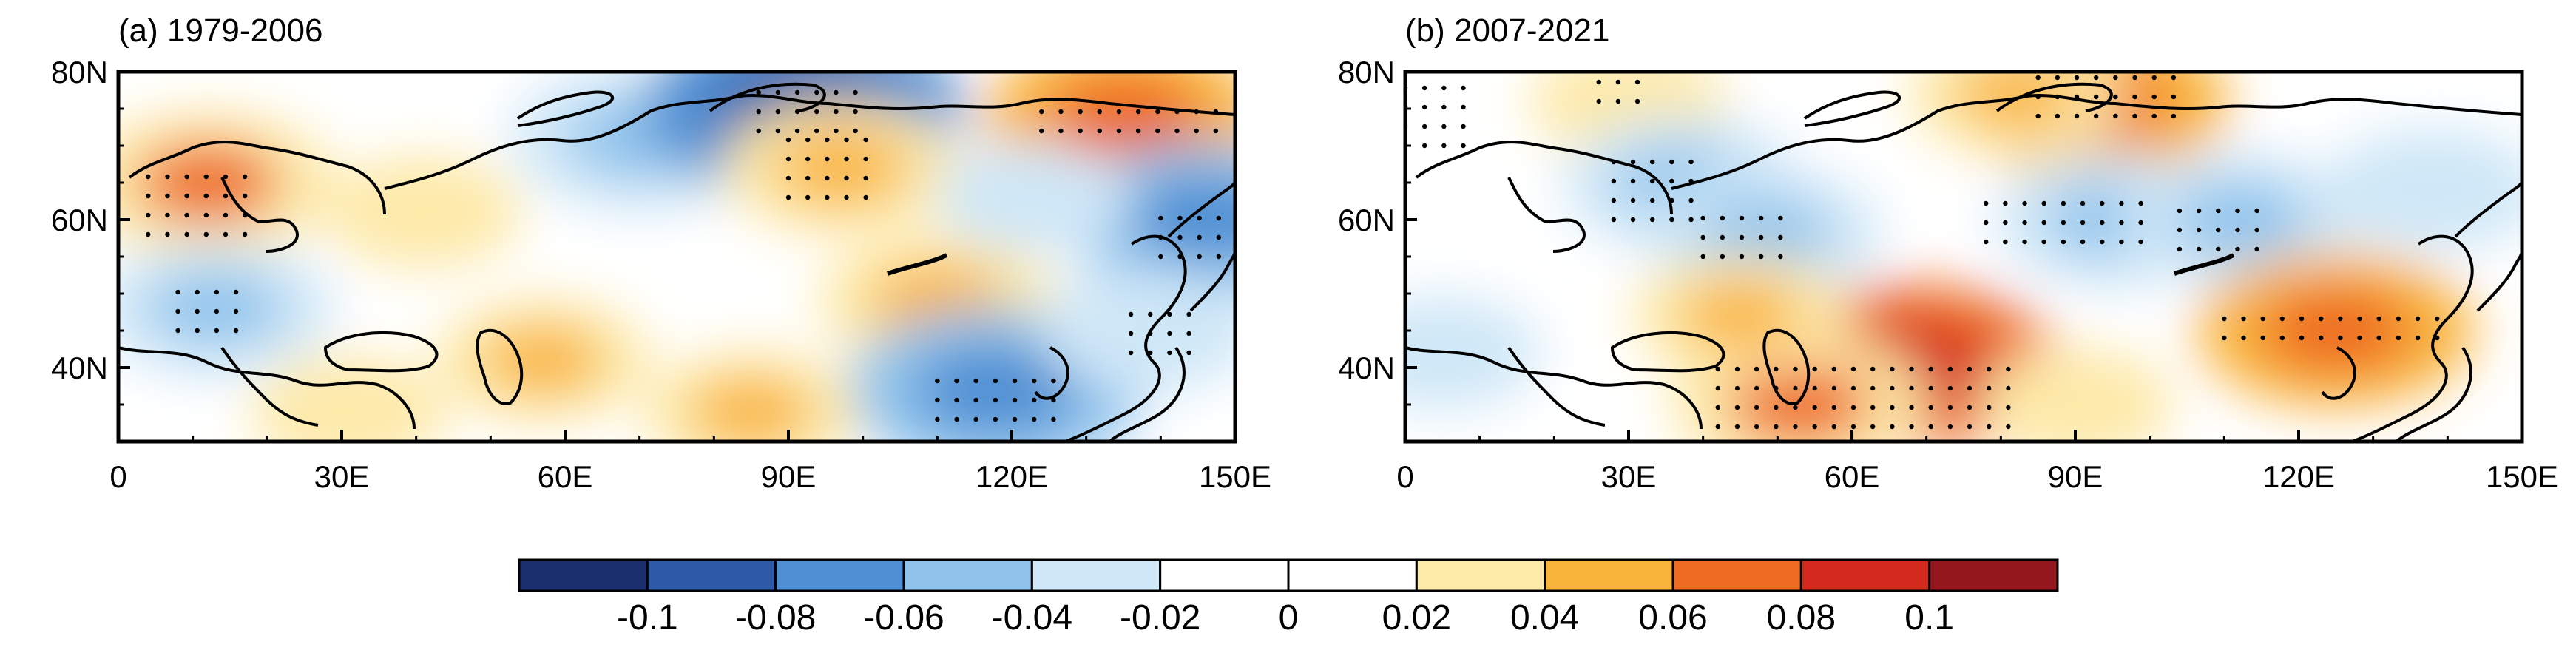  I want to click on panel-b-y-tick-label: 80N, so click(1366, 72).